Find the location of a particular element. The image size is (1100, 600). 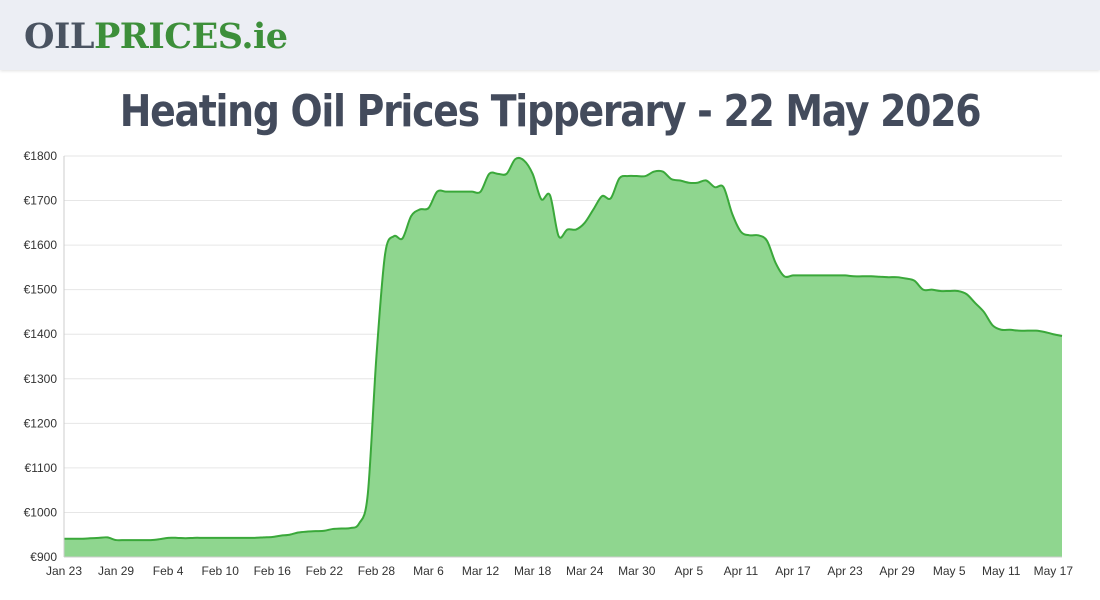

x-tick-label: Jan 23 is located at coordinates (64, 571).